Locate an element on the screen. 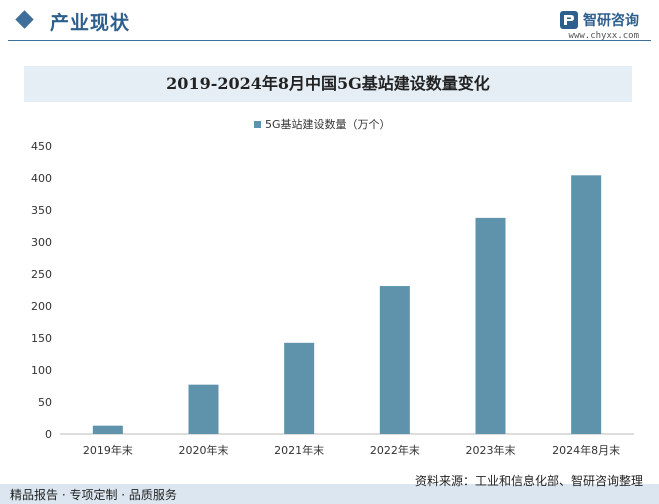 Image resolution: width=659 pixels, height=504 pixels. y-tick-label: 300 is located at coordinates (41, 242).